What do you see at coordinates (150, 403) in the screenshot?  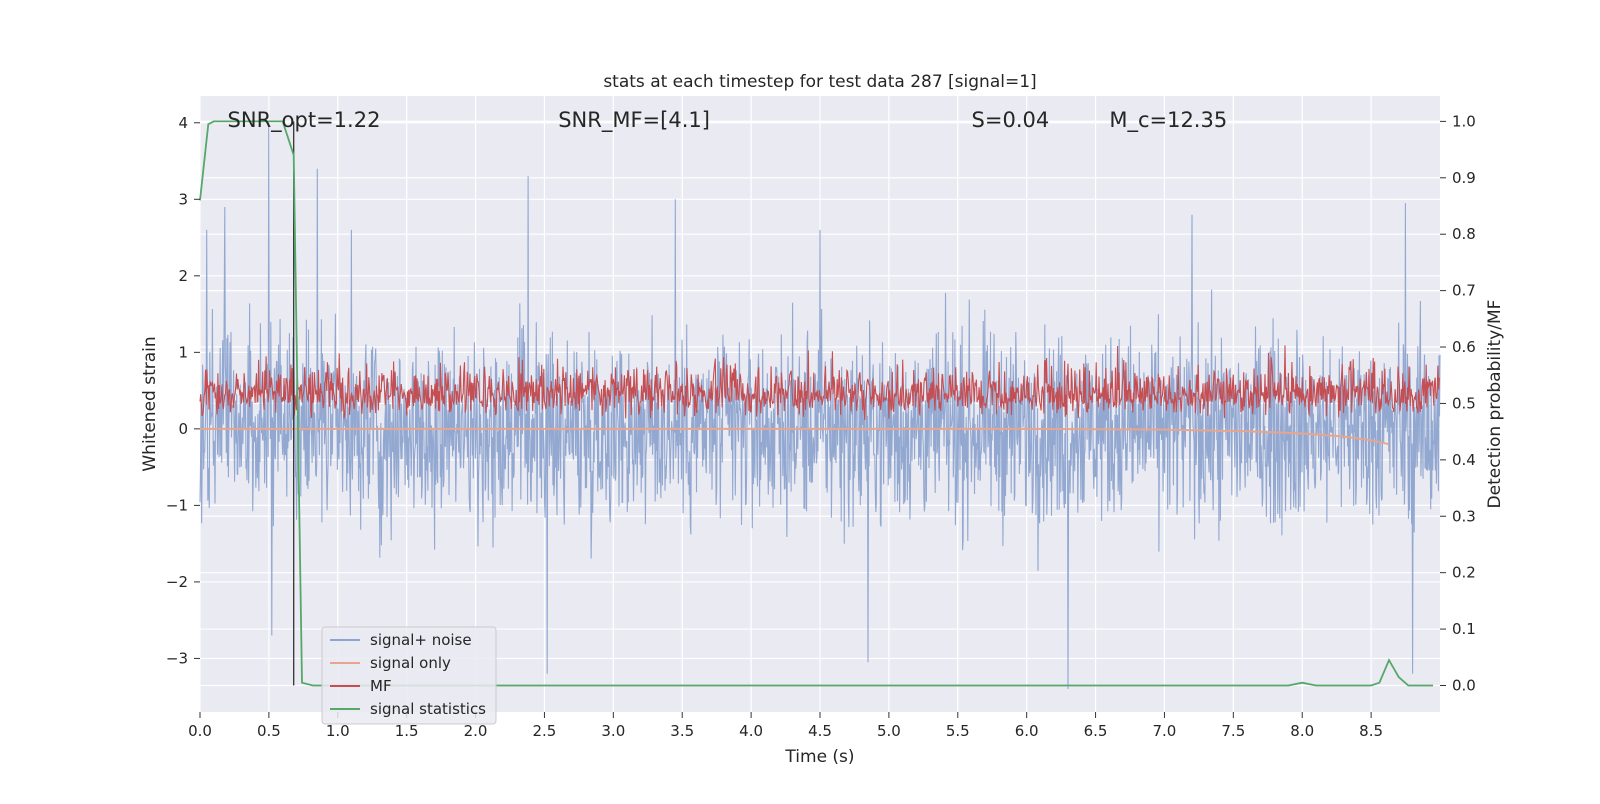 I see `y-axis-label-left: Whitened strain` at bounding box center [150, 403].